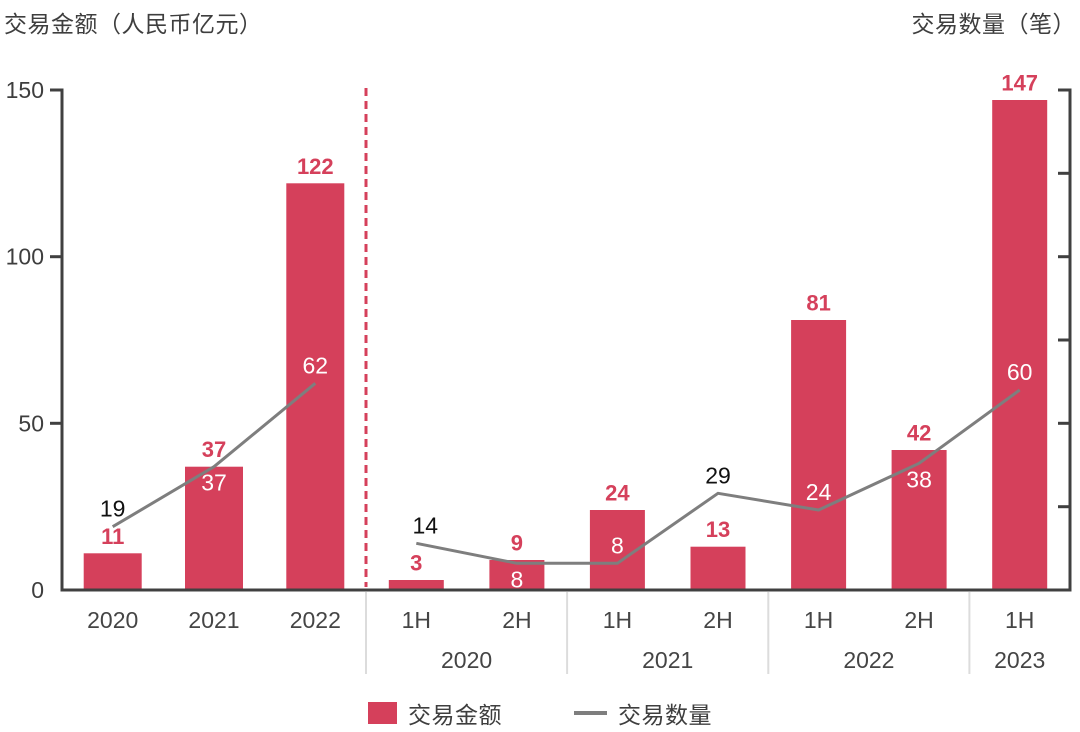 The height and width of the screenshot is (732, 1080). What do you see at coordinates (590, 713) in the screenshot?
I see `legend-line-swatch` at bounding box center [590, 713].